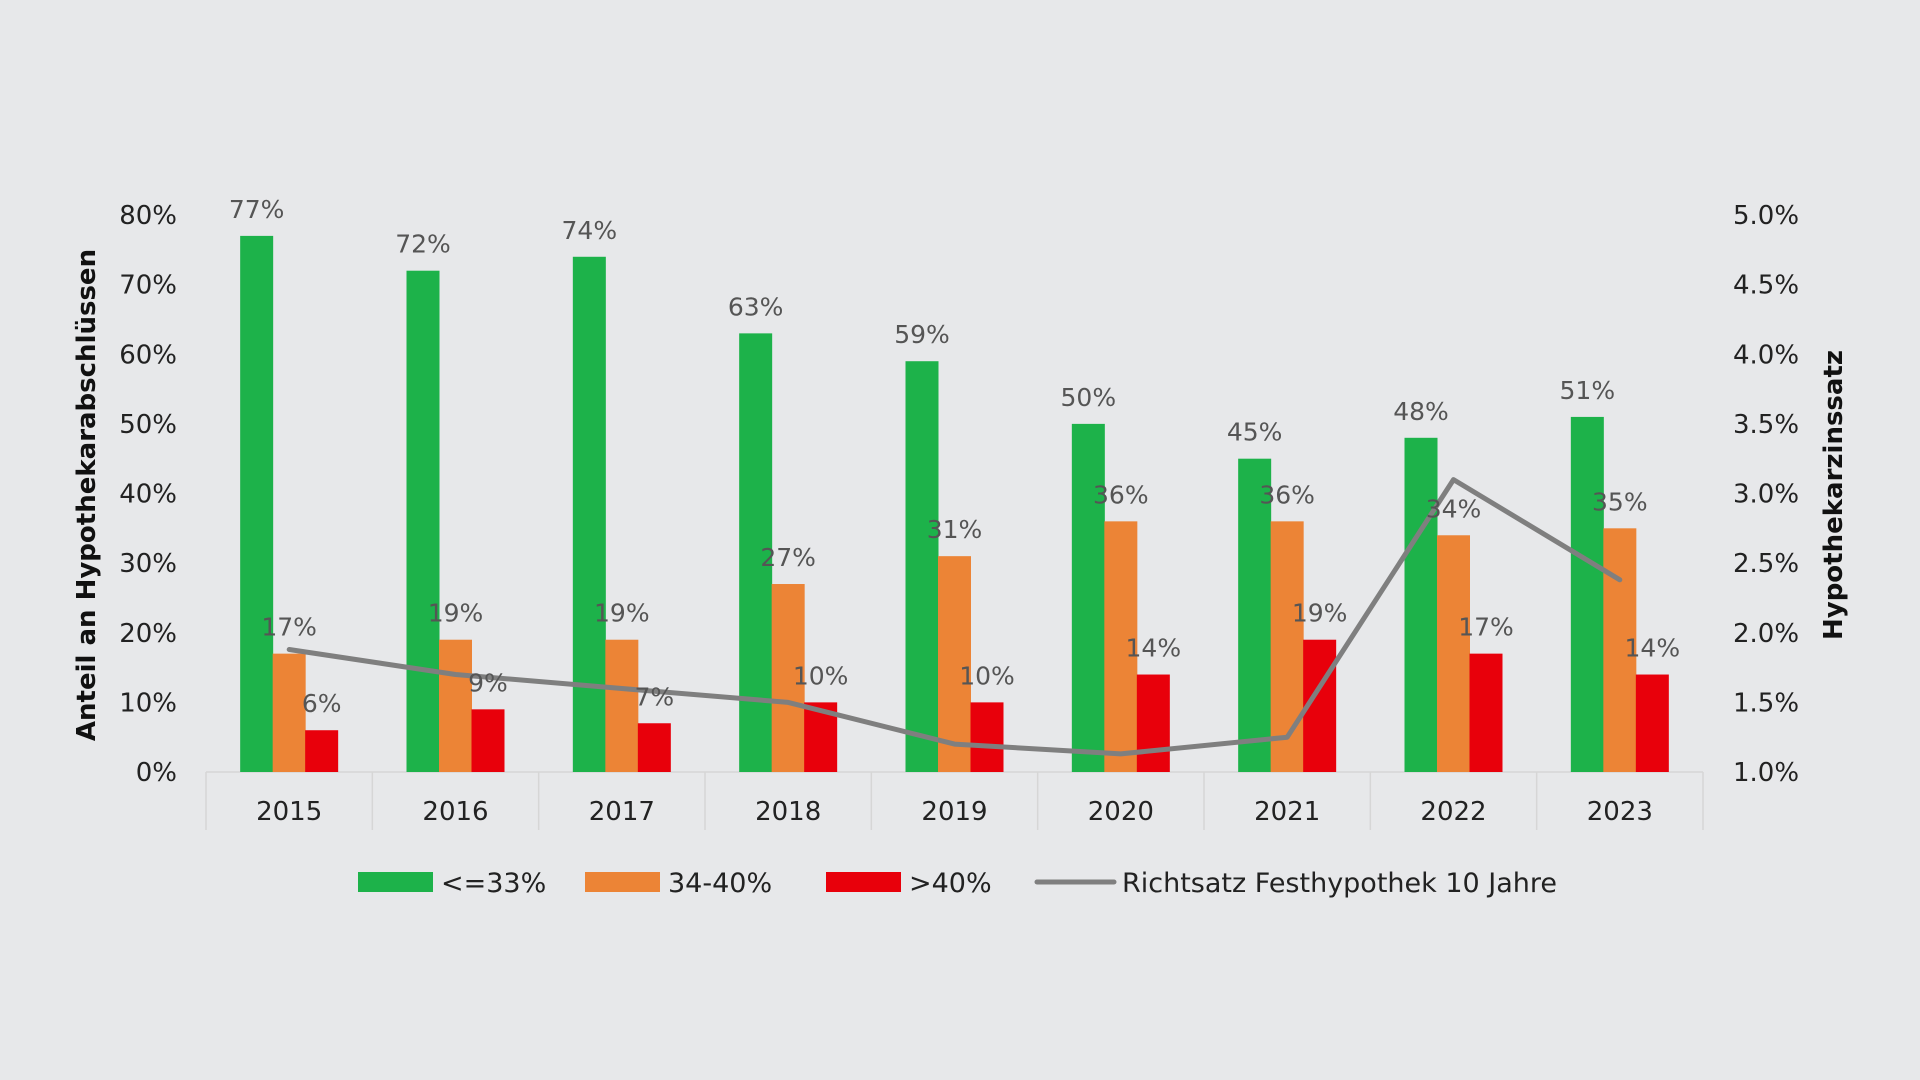 The image size is (1920, 1080). I want to click on legend-swatch-gt40, so click(863, 882).